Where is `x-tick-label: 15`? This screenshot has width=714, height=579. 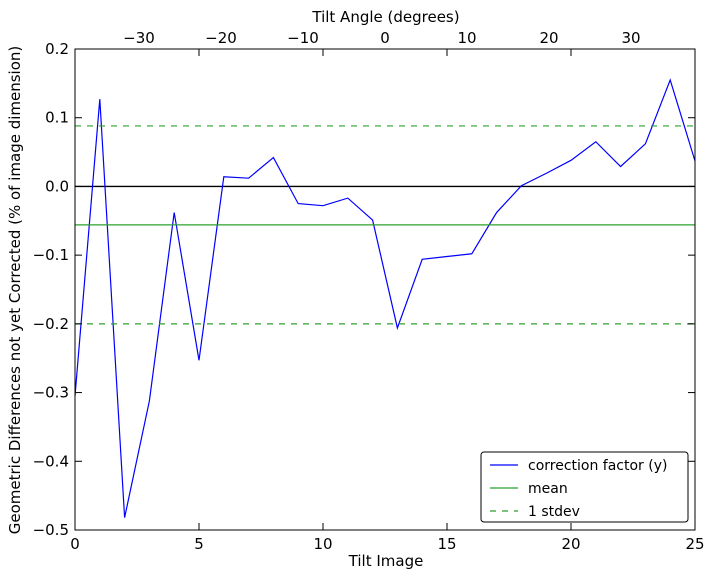
x-tick-label: 15 is located at coordinates (446, 544).